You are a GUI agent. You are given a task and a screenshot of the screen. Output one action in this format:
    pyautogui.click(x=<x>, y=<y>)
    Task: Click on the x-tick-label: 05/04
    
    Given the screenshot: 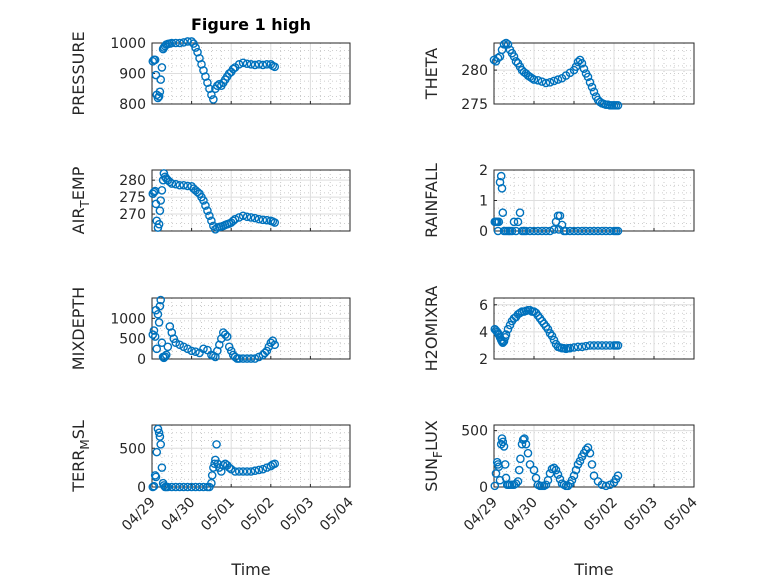 What is the action you would take?
    pyautogui.click(x=337, y=514)
    